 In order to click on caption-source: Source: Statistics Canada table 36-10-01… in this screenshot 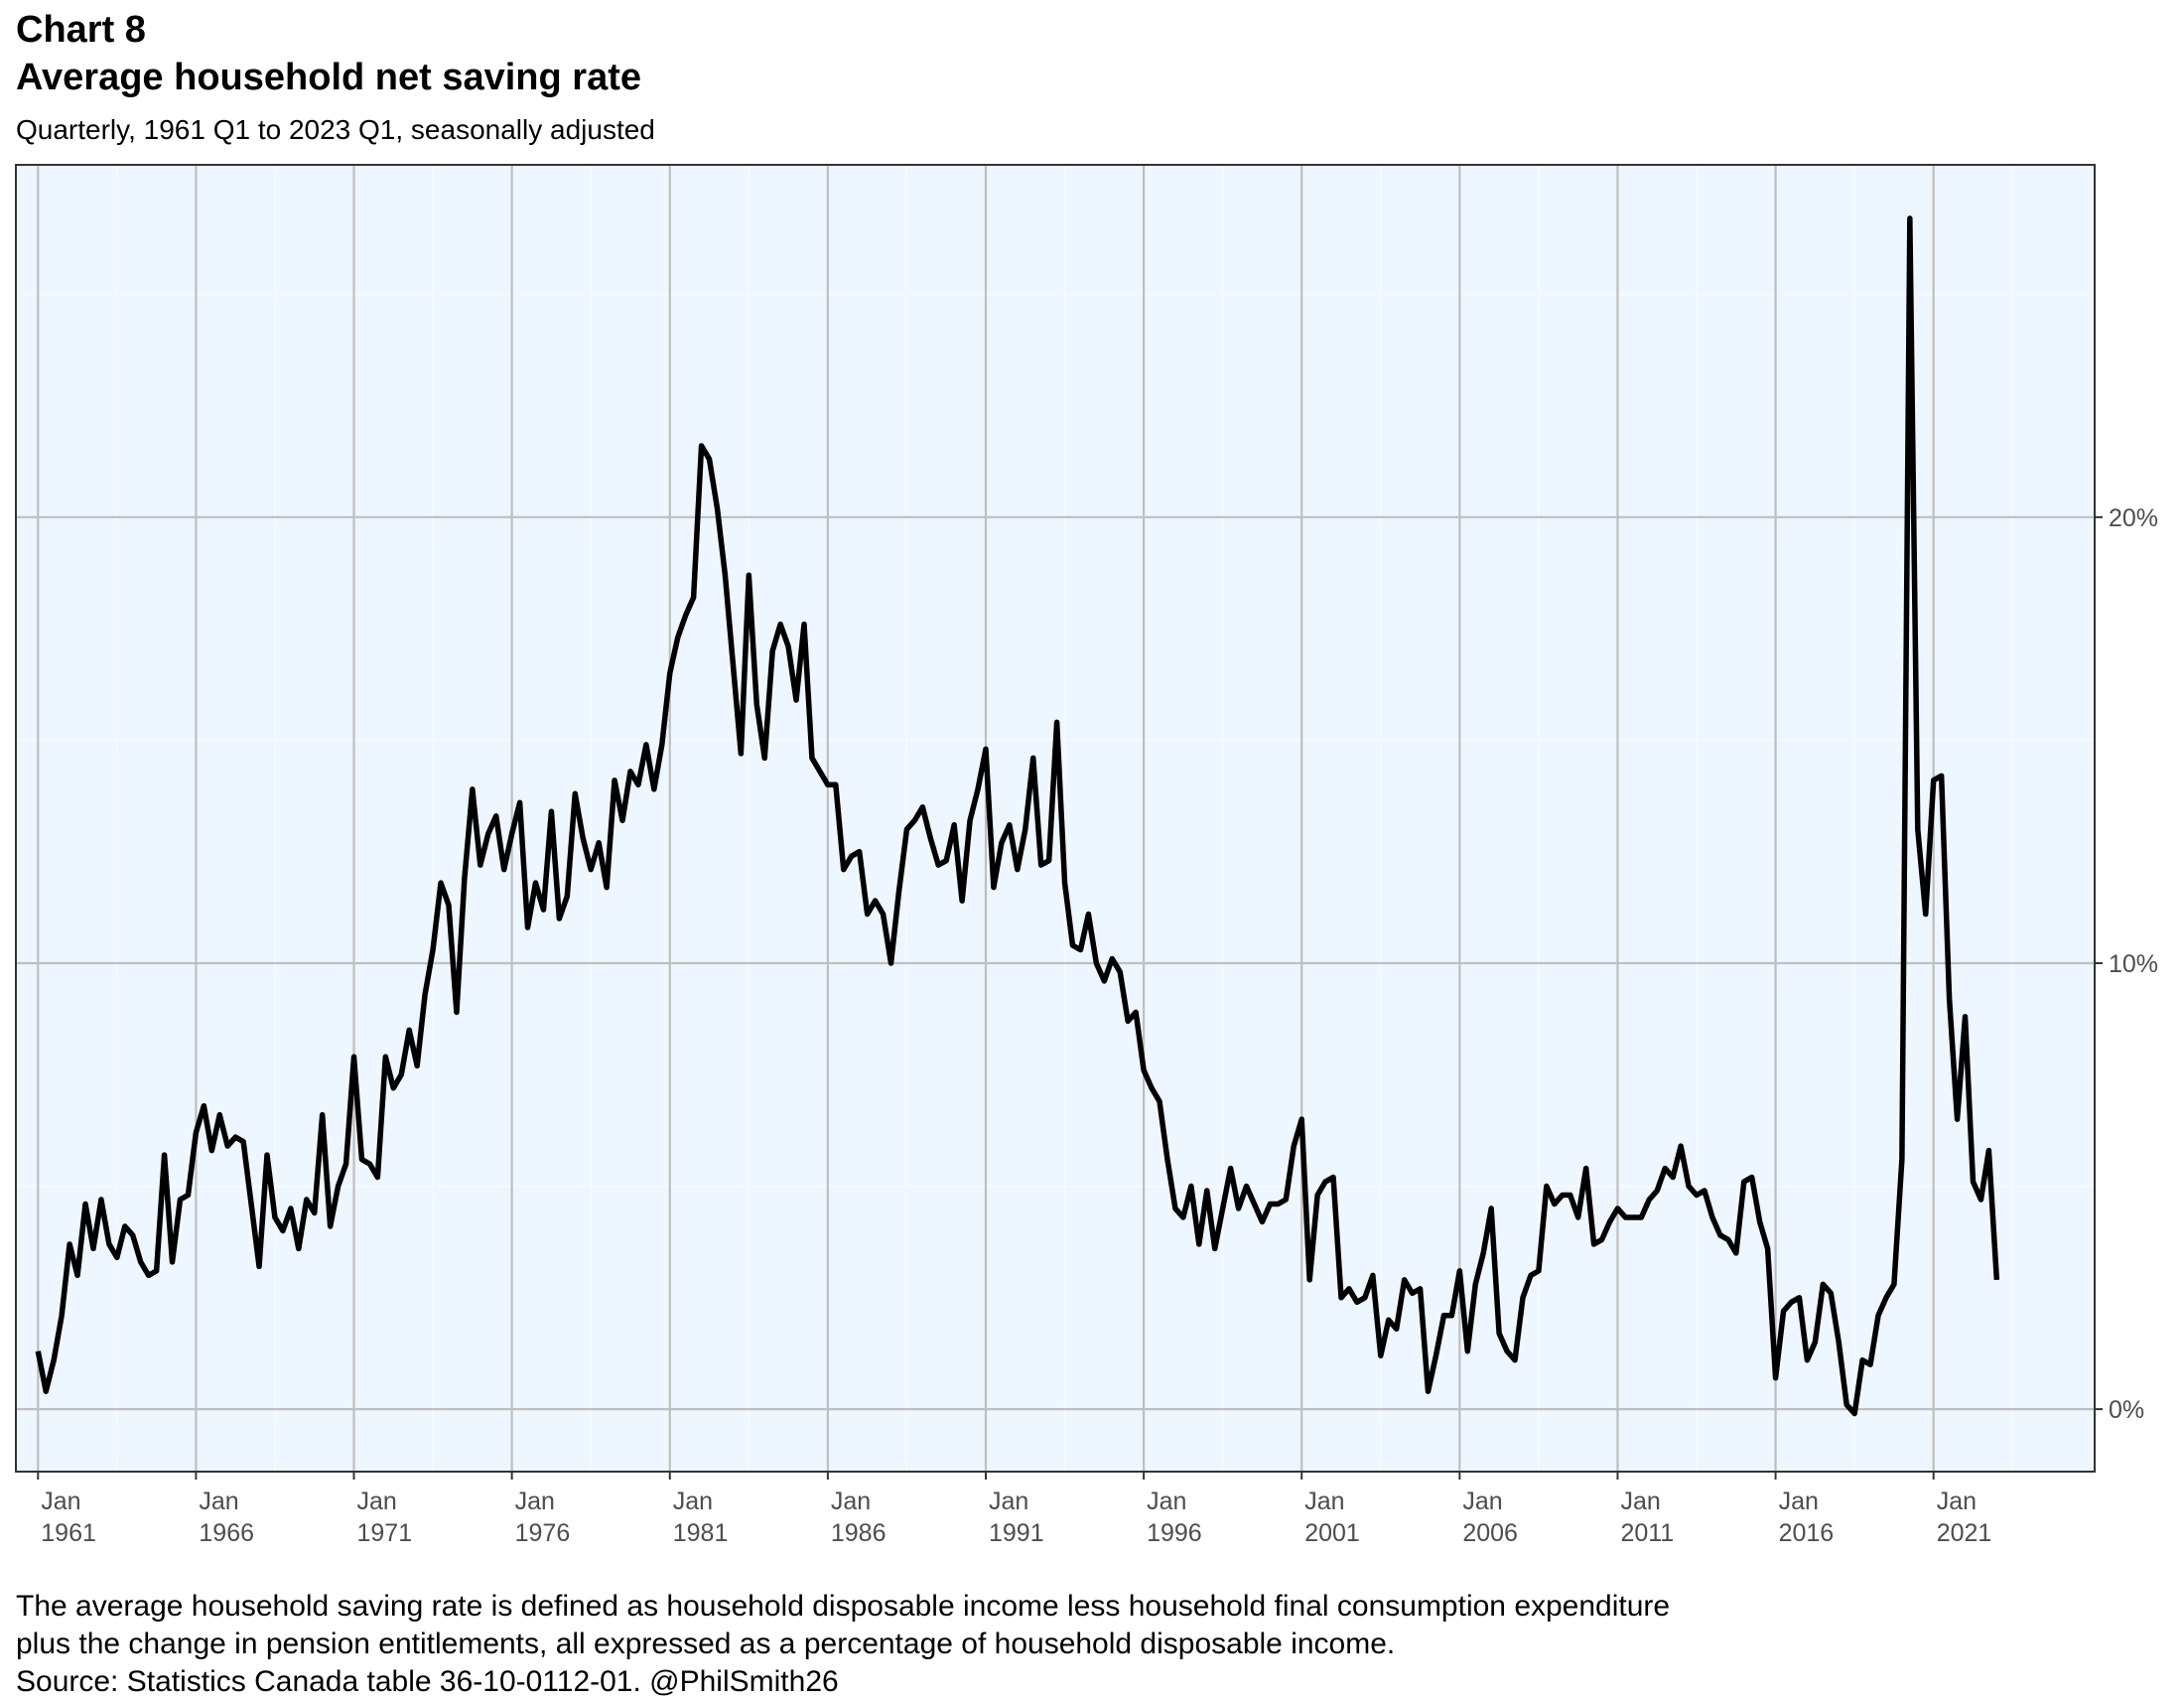, I will do `click(427, 1681)`.